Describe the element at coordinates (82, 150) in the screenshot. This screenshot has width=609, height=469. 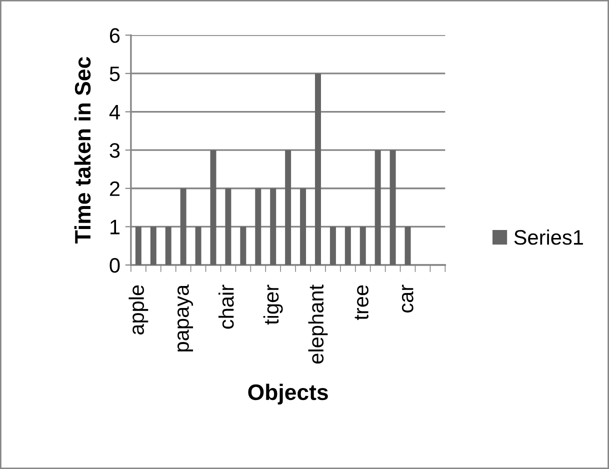
I see `y-axis-title: Time taken in Sec` at that location.